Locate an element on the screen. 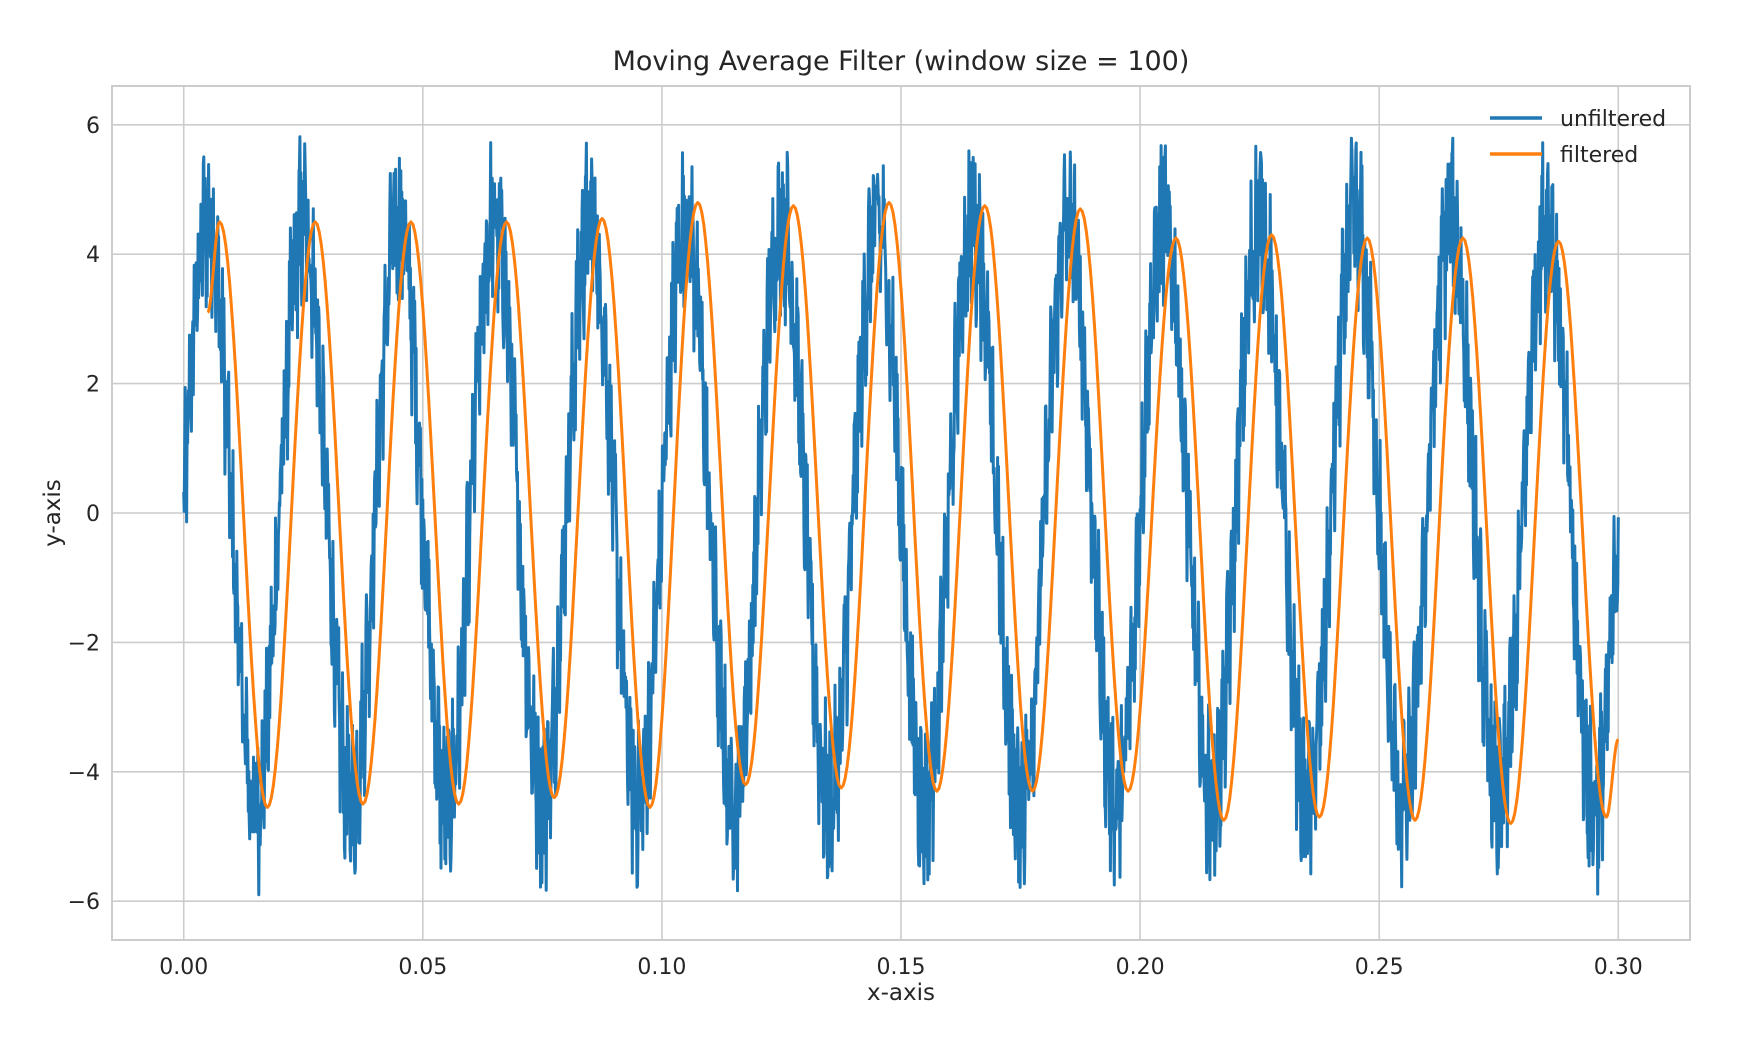 This screenshot has width=1760, height=1050. y-tick-label: 0 is located at coordinates (93, 514).